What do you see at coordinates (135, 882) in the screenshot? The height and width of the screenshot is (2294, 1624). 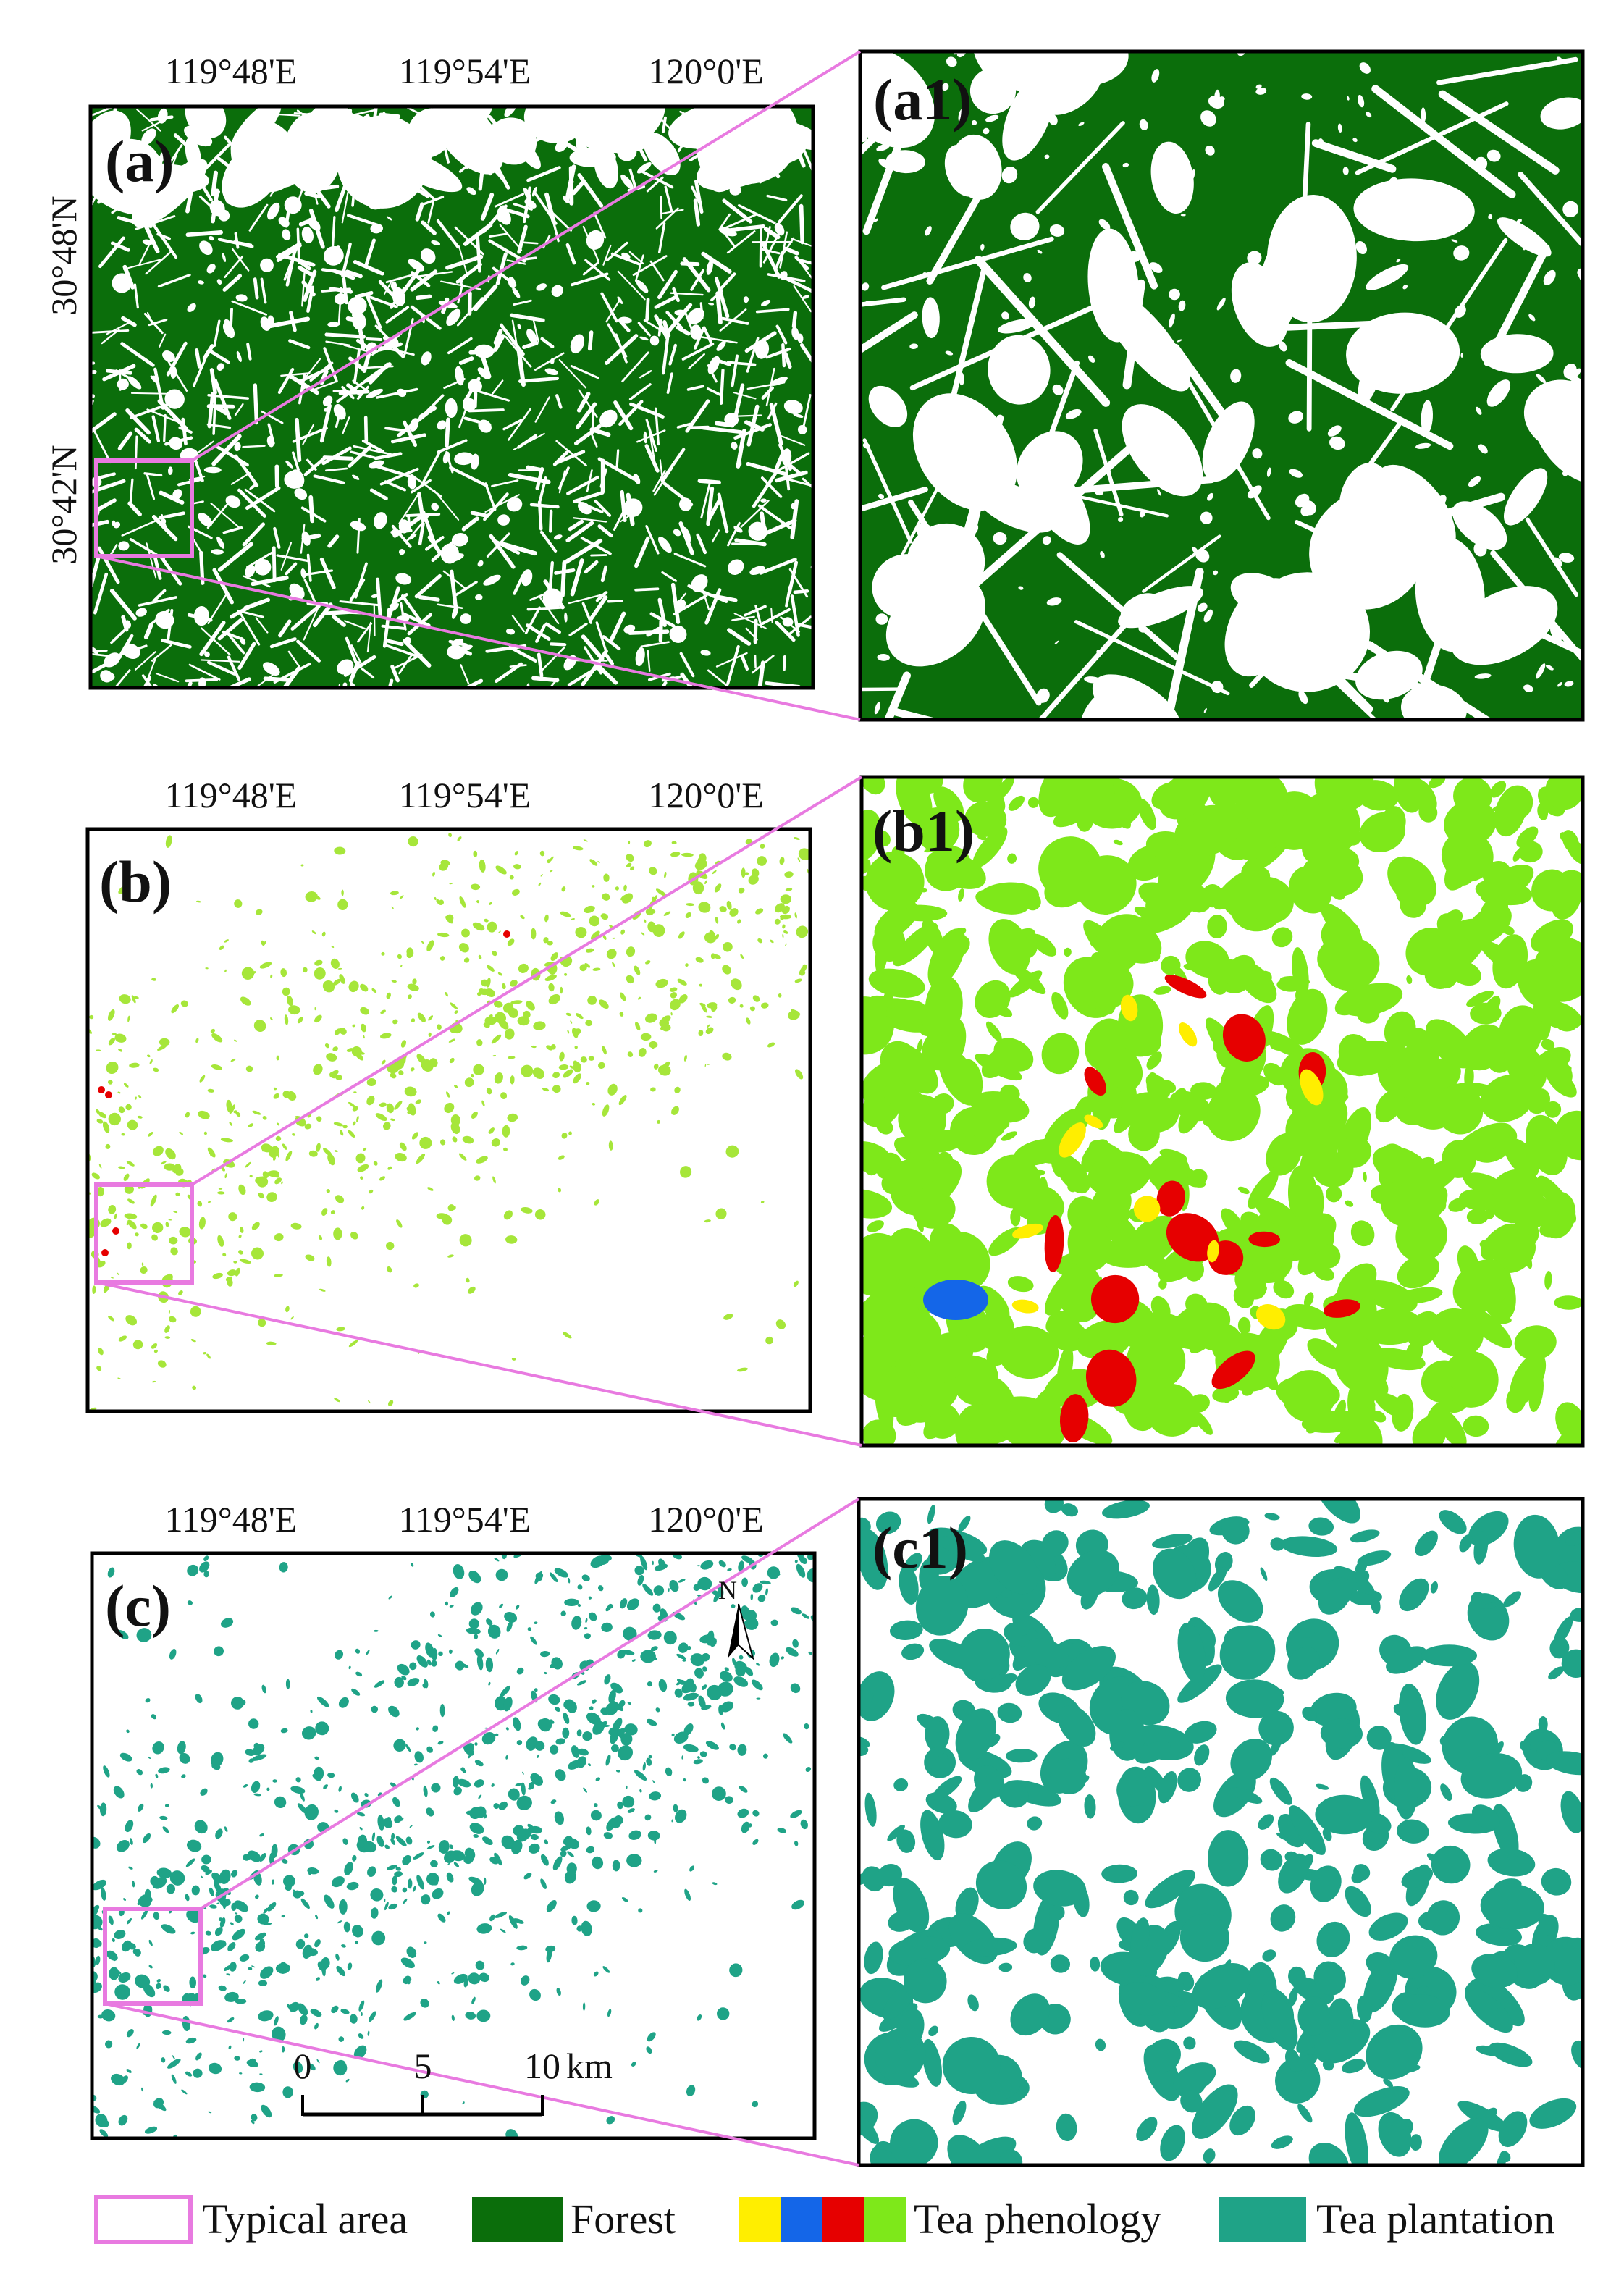 I see `panel-label: (b)` at bounding box center [135, 882].